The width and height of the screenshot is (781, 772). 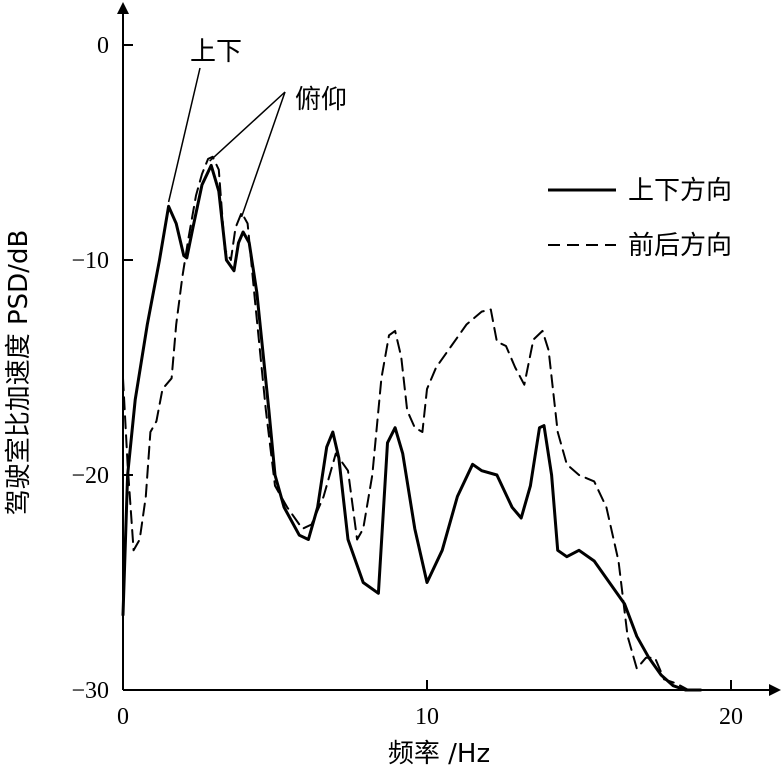 I want to click on x-tick-label: 20, so click(x=731, y=717).